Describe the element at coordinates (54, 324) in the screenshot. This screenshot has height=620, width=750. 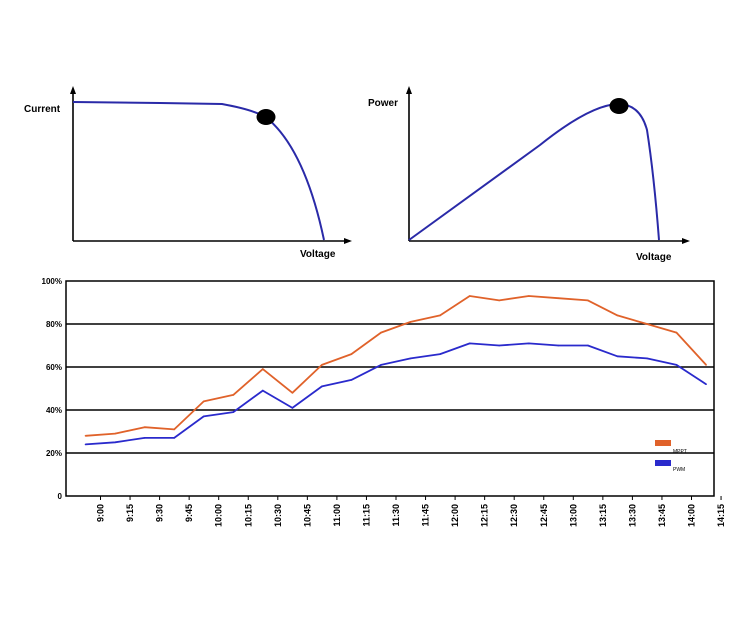
I see `y-tick-label: 80%` at that location.